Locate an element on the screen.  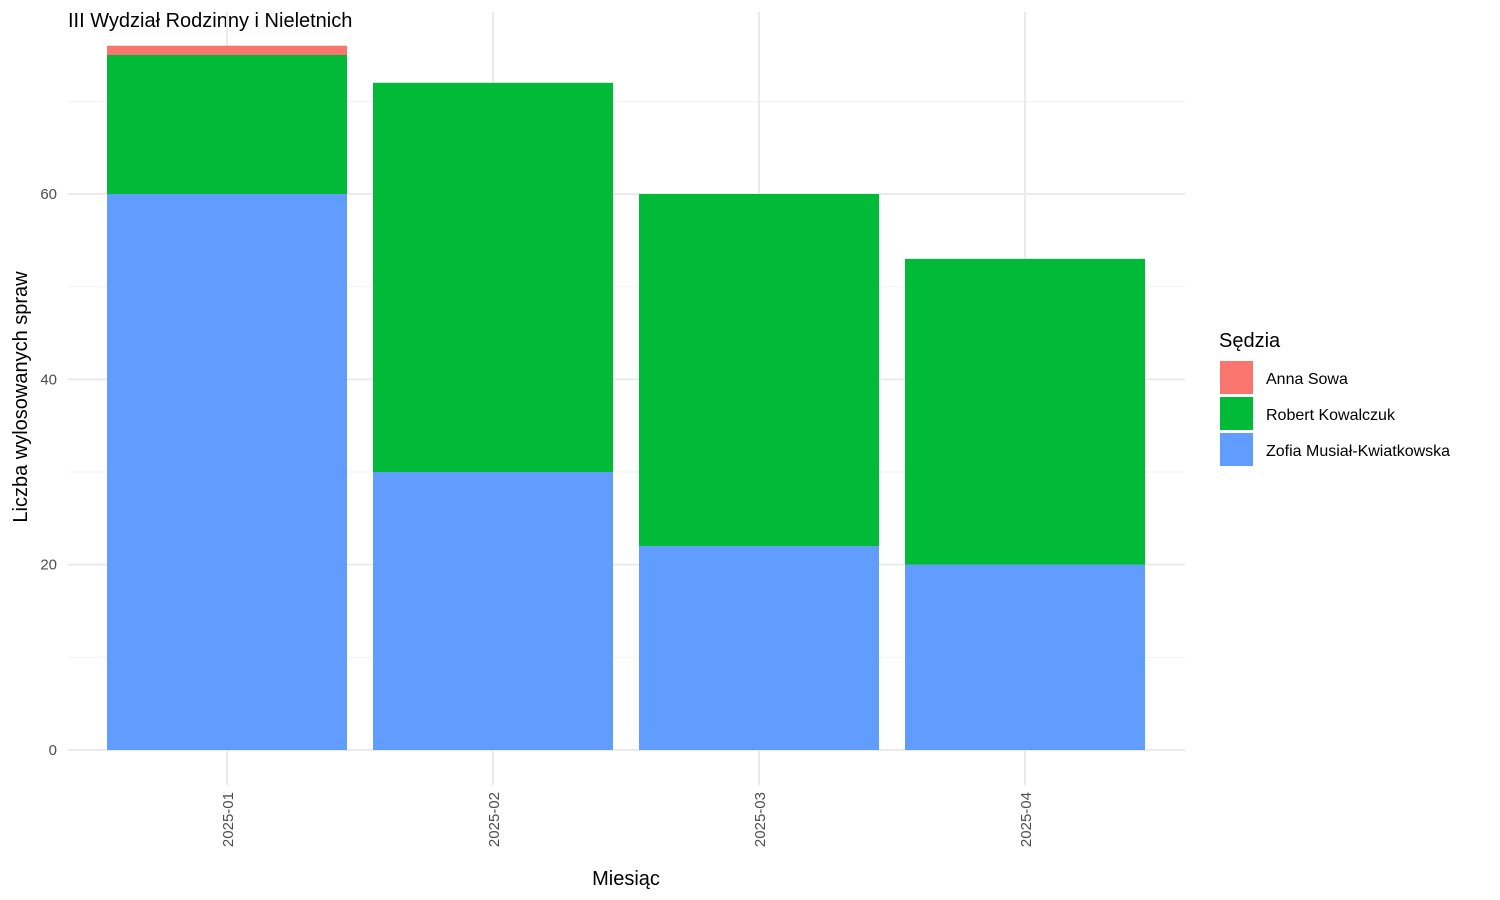
y-axis-ticks: 0 20 40 60 is located at coordinates (48, 472).